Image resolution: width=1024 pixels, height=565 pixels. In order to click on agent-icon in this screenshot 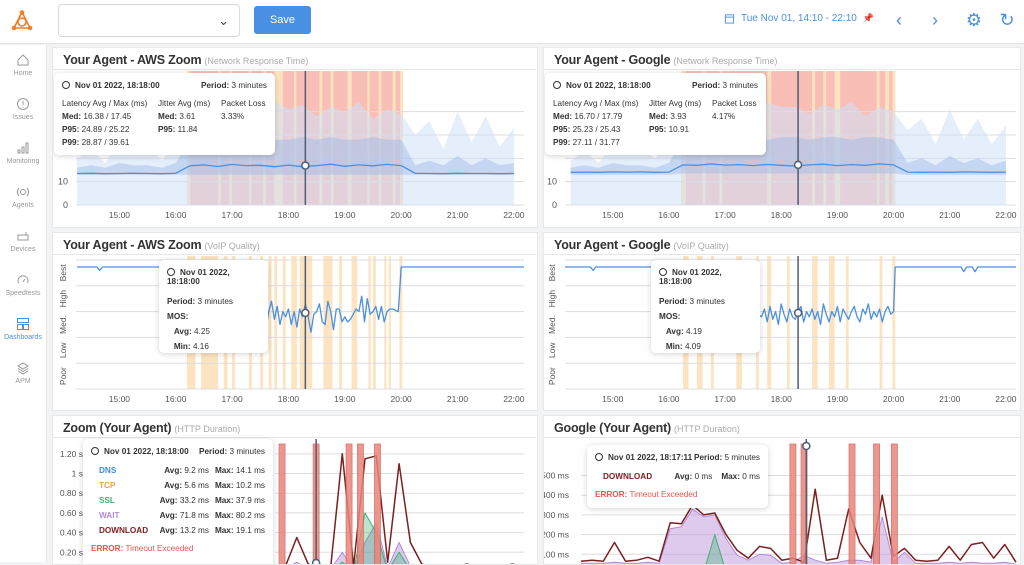, I will do `click(23, 192)`.